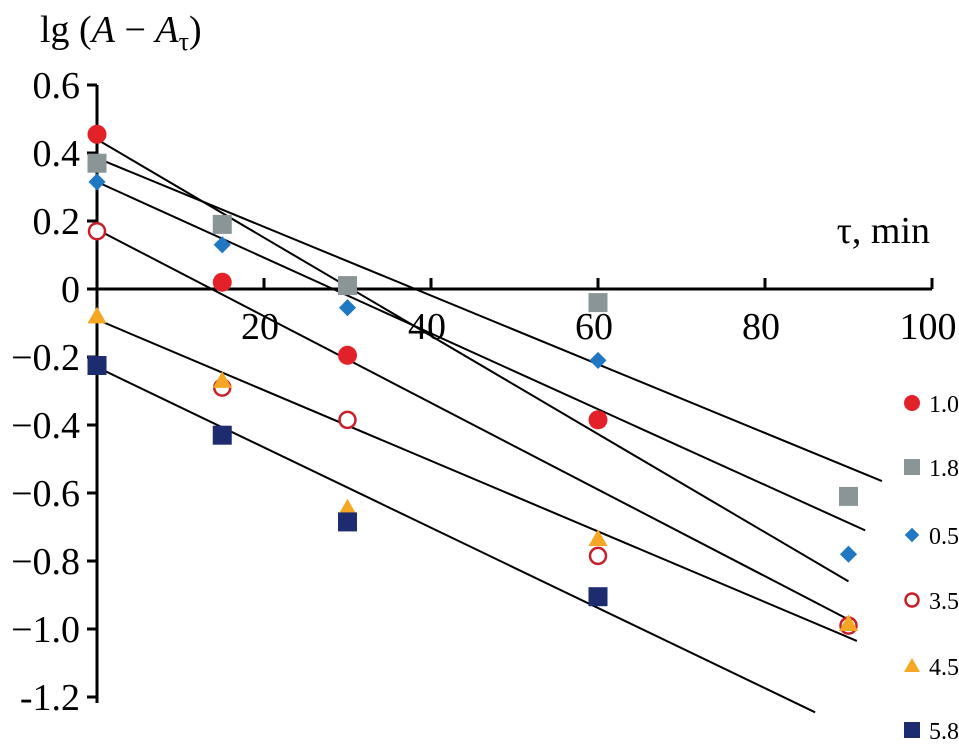 Image resolution: width=959 pixels, height=747 pixels. What do you see at coordinates (260, 327) in the screenshot?
I see `x-tick-label: 20` at bounding box center [260, 327].